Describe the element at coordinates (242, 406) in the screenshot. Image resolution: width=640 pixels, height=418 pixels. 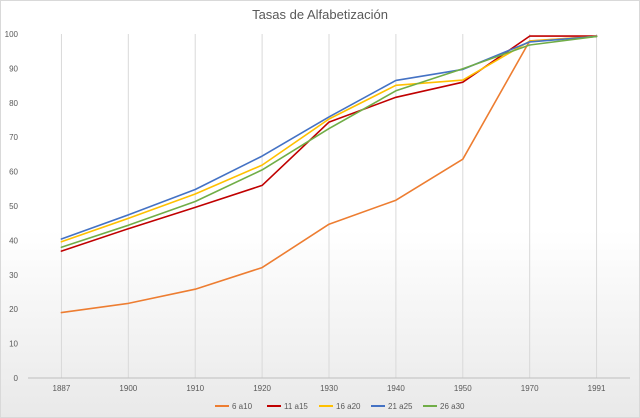
I see `legend-label: 6 a10` at that location.